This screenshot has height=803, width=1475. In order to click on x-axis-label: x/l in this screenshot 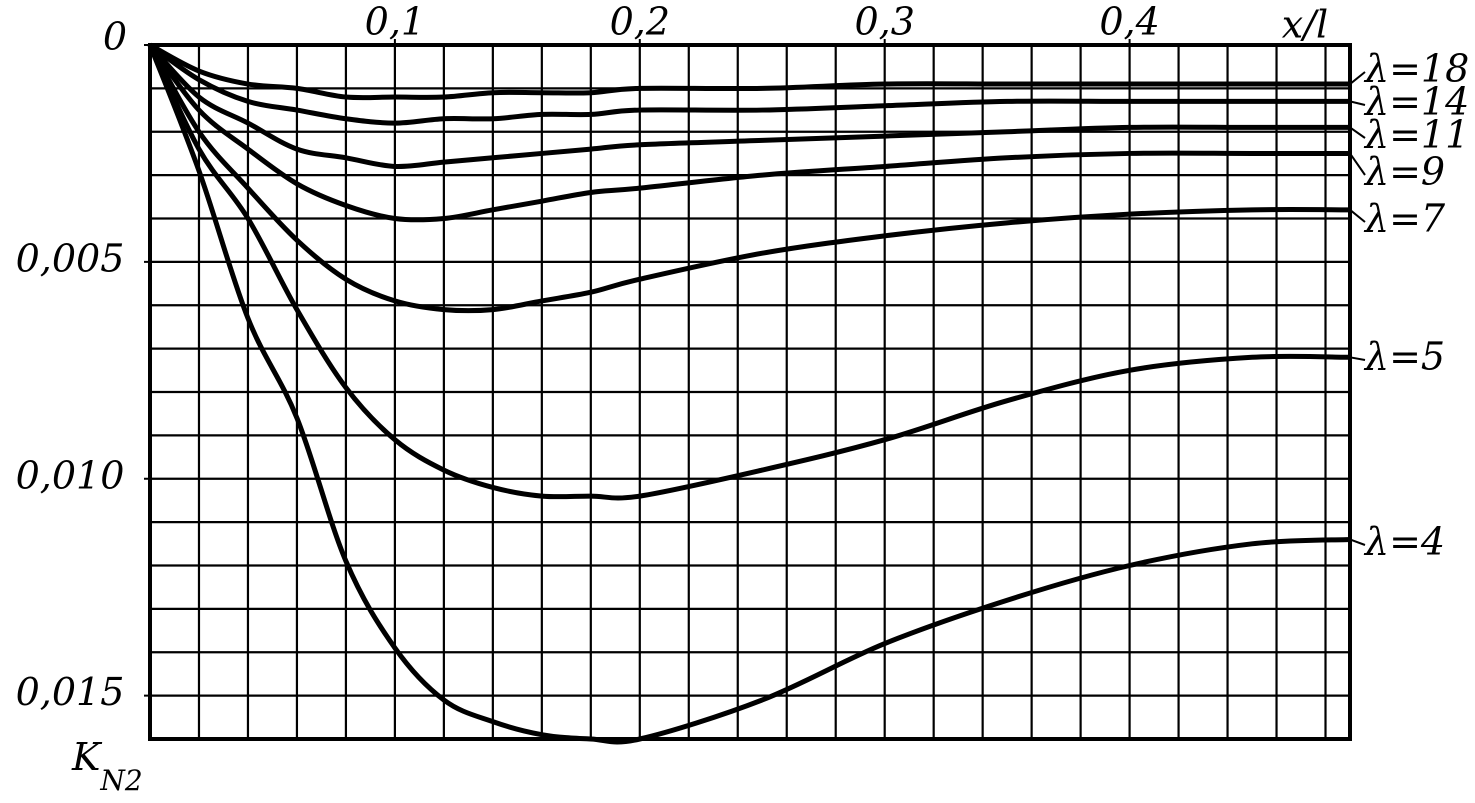, I will do `click(1305, 25)`.